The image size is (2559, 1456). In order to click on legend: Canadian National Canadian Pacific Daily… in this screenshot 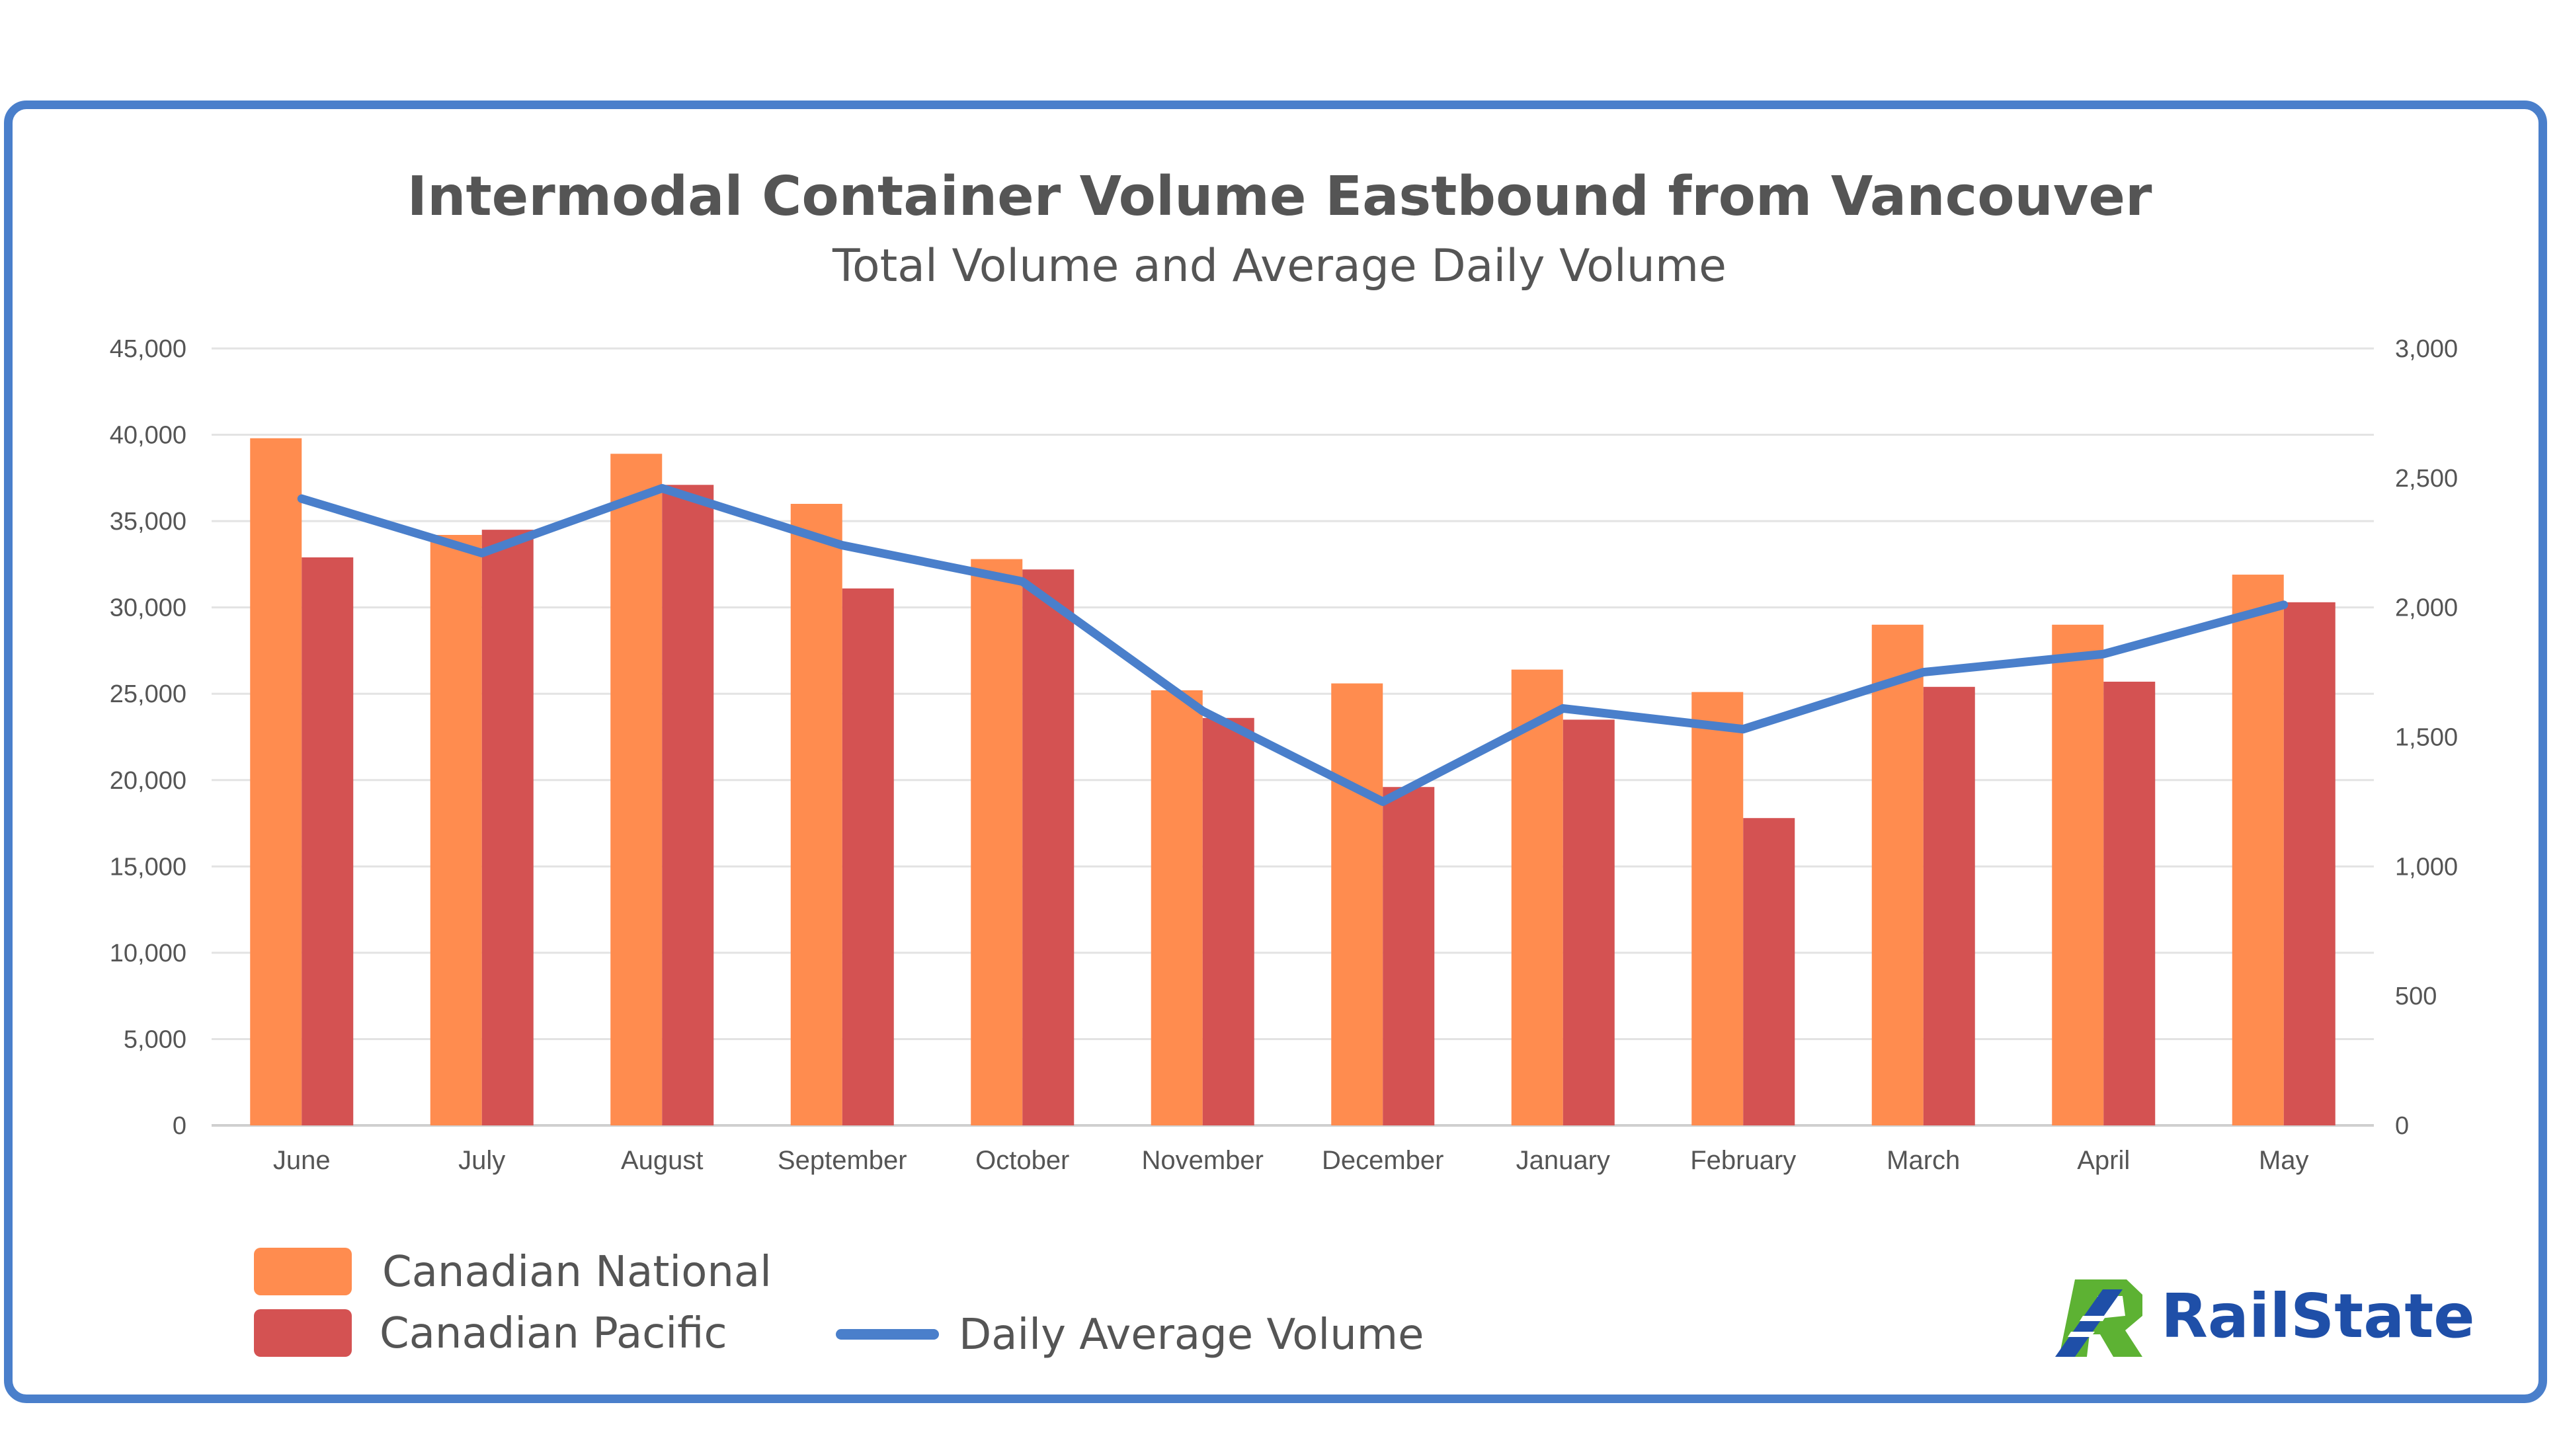, I will do `click(839, 1303)`.